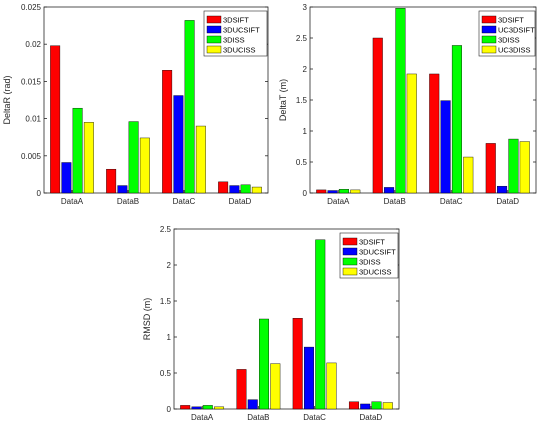  Describe the element at coordinates (524, 167) in the screenshot. I see `bar-UC3DISS-DataD` at that location.